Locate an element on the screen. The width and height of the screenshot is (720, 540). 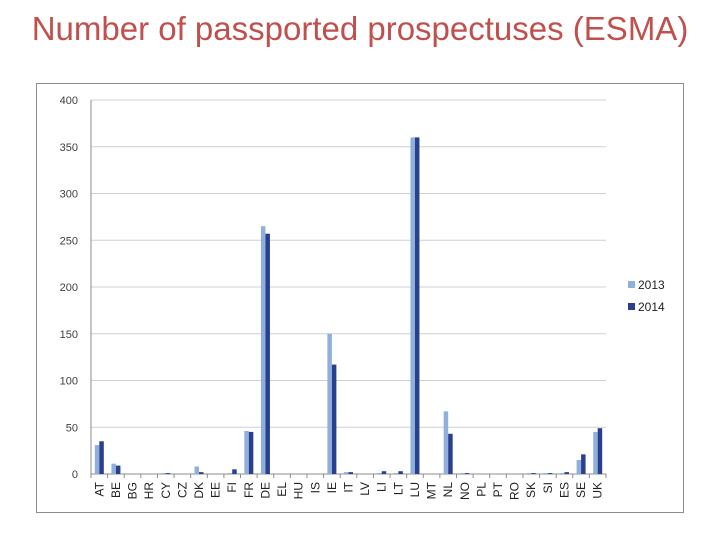
bar-2013-SI is located at coordinates (545, 473).